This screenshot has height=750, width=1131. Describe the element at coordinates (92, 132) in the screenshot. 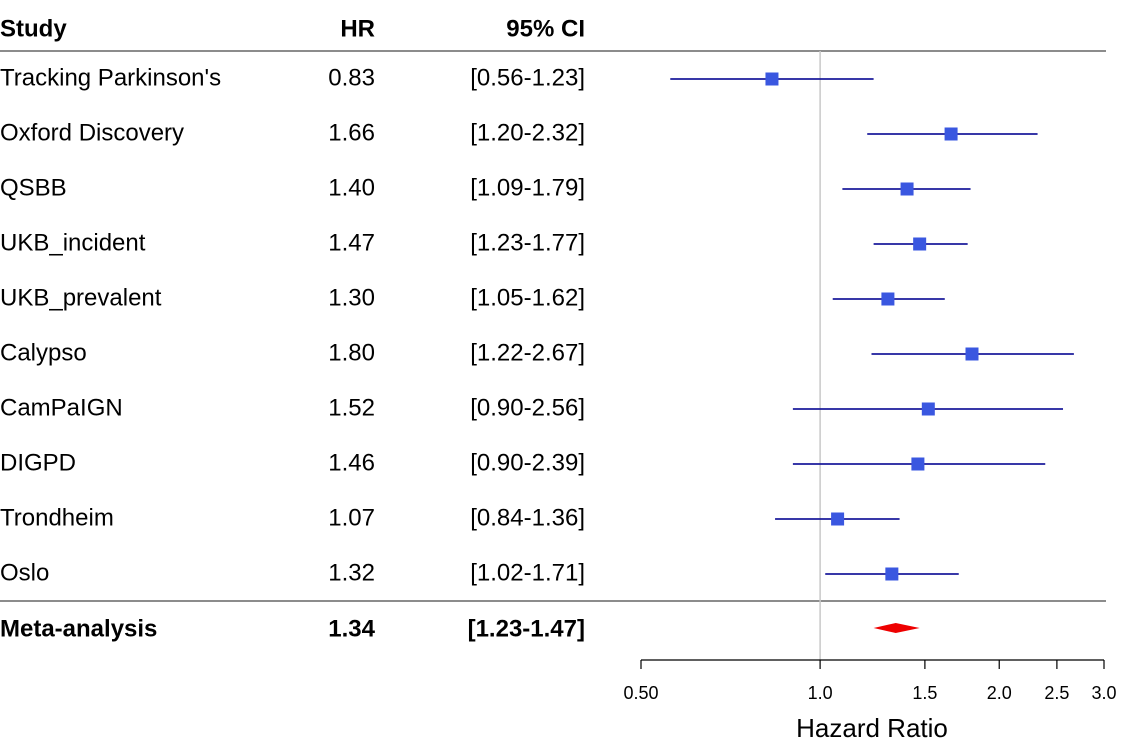

I see `study-name: Oxford Discovery` at that location.